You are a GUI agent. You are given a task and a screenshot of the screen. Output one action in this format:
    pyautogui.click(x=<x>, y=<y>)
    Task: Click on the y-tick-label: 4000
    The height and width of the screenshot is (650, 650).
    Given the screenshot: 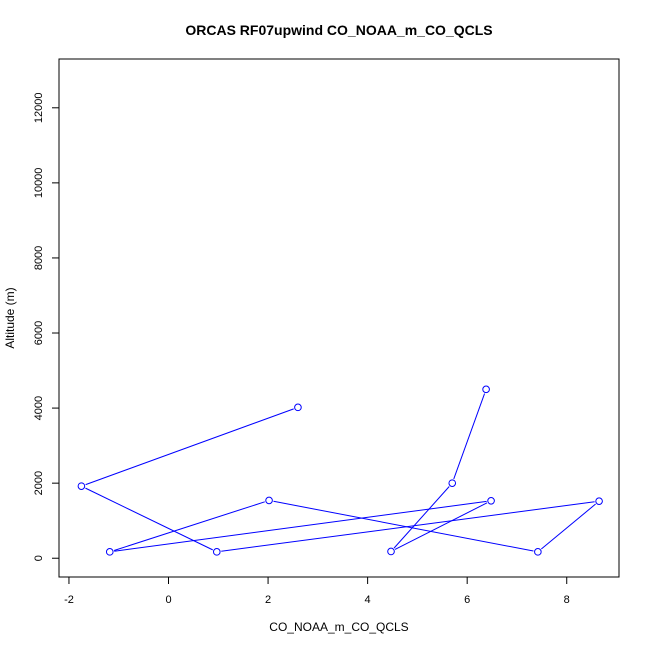 What is the action you would take?
    pyautogui.click(x=39, y=408)
    